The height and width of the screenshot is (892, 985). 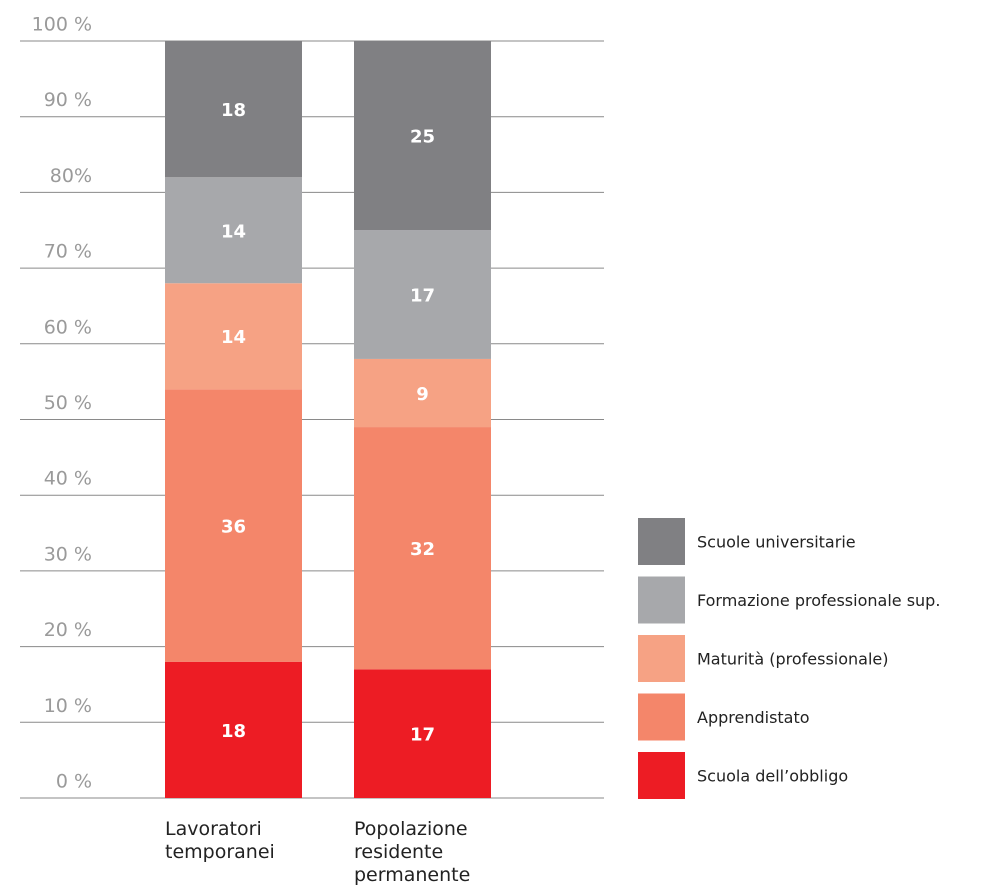 I want to click on legend-label: Scuola dell’obbligo, so click(x=772, y=776).